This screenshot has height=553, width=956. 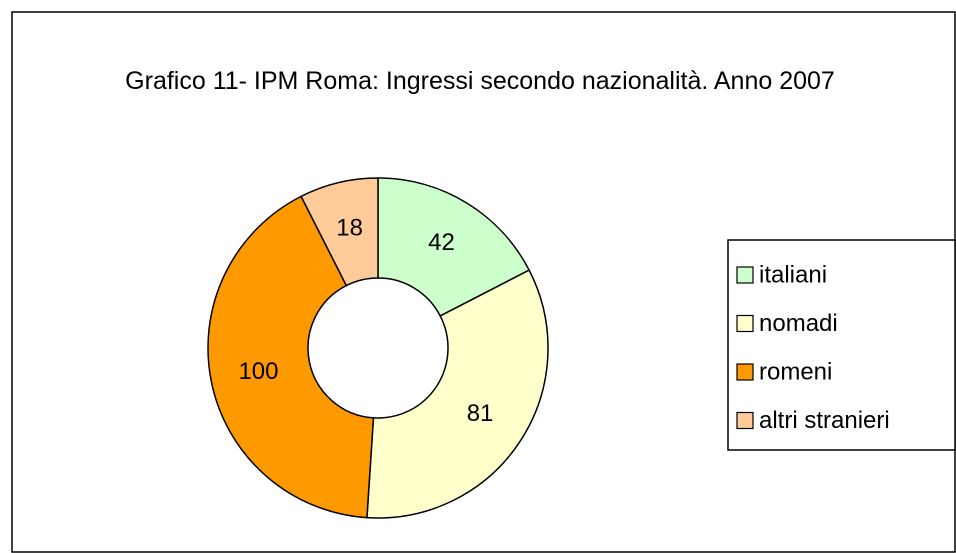 I want to click on legend-label: altri stranieri, so click(x=824, y=420).